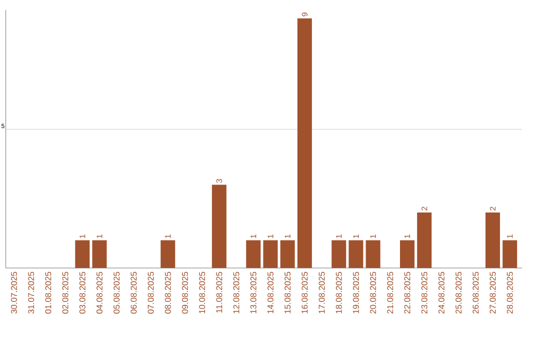 The height and width of the screenshot is (340, 540). What do you see at coordinates (424, 293) in the screenshot?
I see `x-tick-label: 23.08.2025` at bounding box center [424, 293].